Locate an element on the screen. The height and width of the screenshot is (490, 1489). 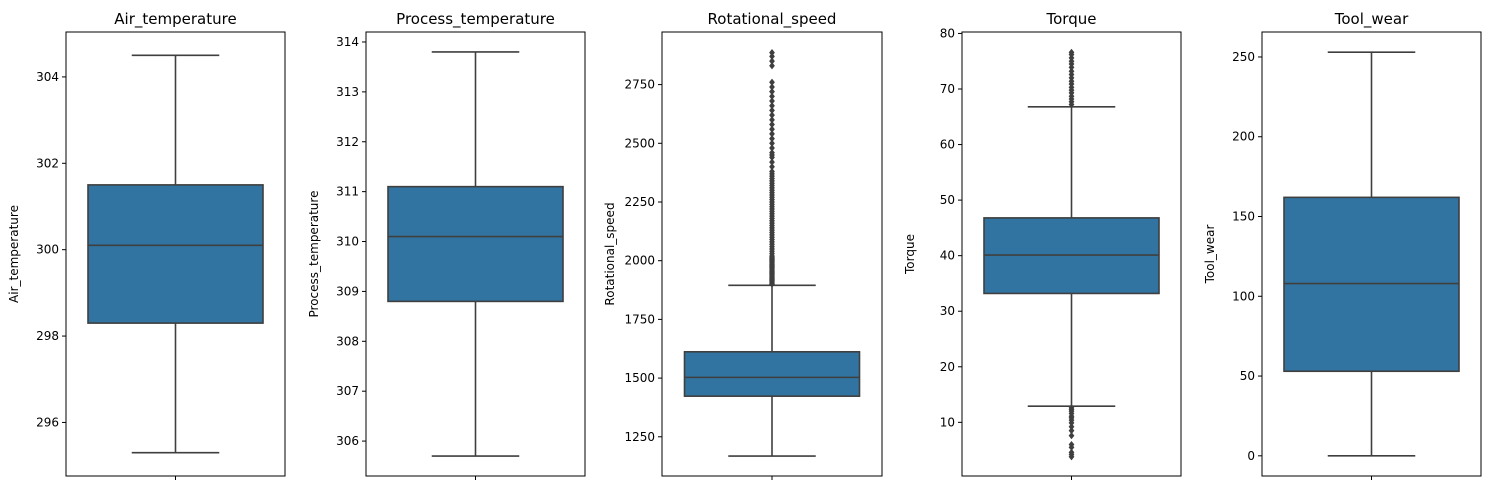
y-tick-label: 298 is located at coordinates (47, 336).